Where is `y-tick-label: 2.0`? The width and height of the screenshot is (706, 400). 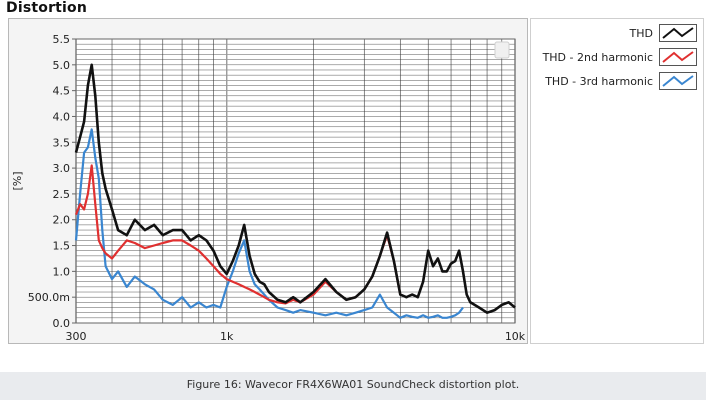 y-tick-label: 2.0 is located at coordinates (62, 220).